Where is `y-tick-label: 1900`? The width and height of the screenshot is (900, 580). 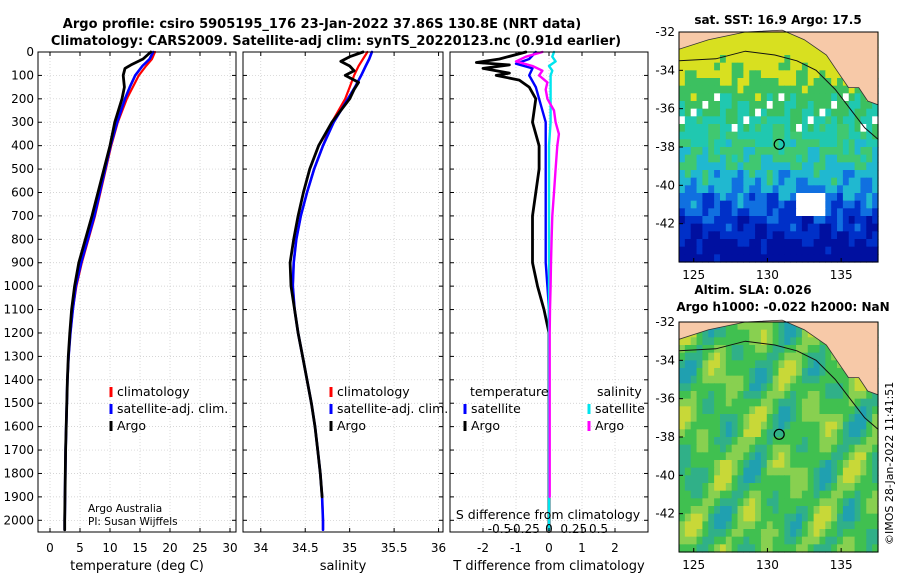 y-tick-label: 1900 is located at coordinates (18, 497).